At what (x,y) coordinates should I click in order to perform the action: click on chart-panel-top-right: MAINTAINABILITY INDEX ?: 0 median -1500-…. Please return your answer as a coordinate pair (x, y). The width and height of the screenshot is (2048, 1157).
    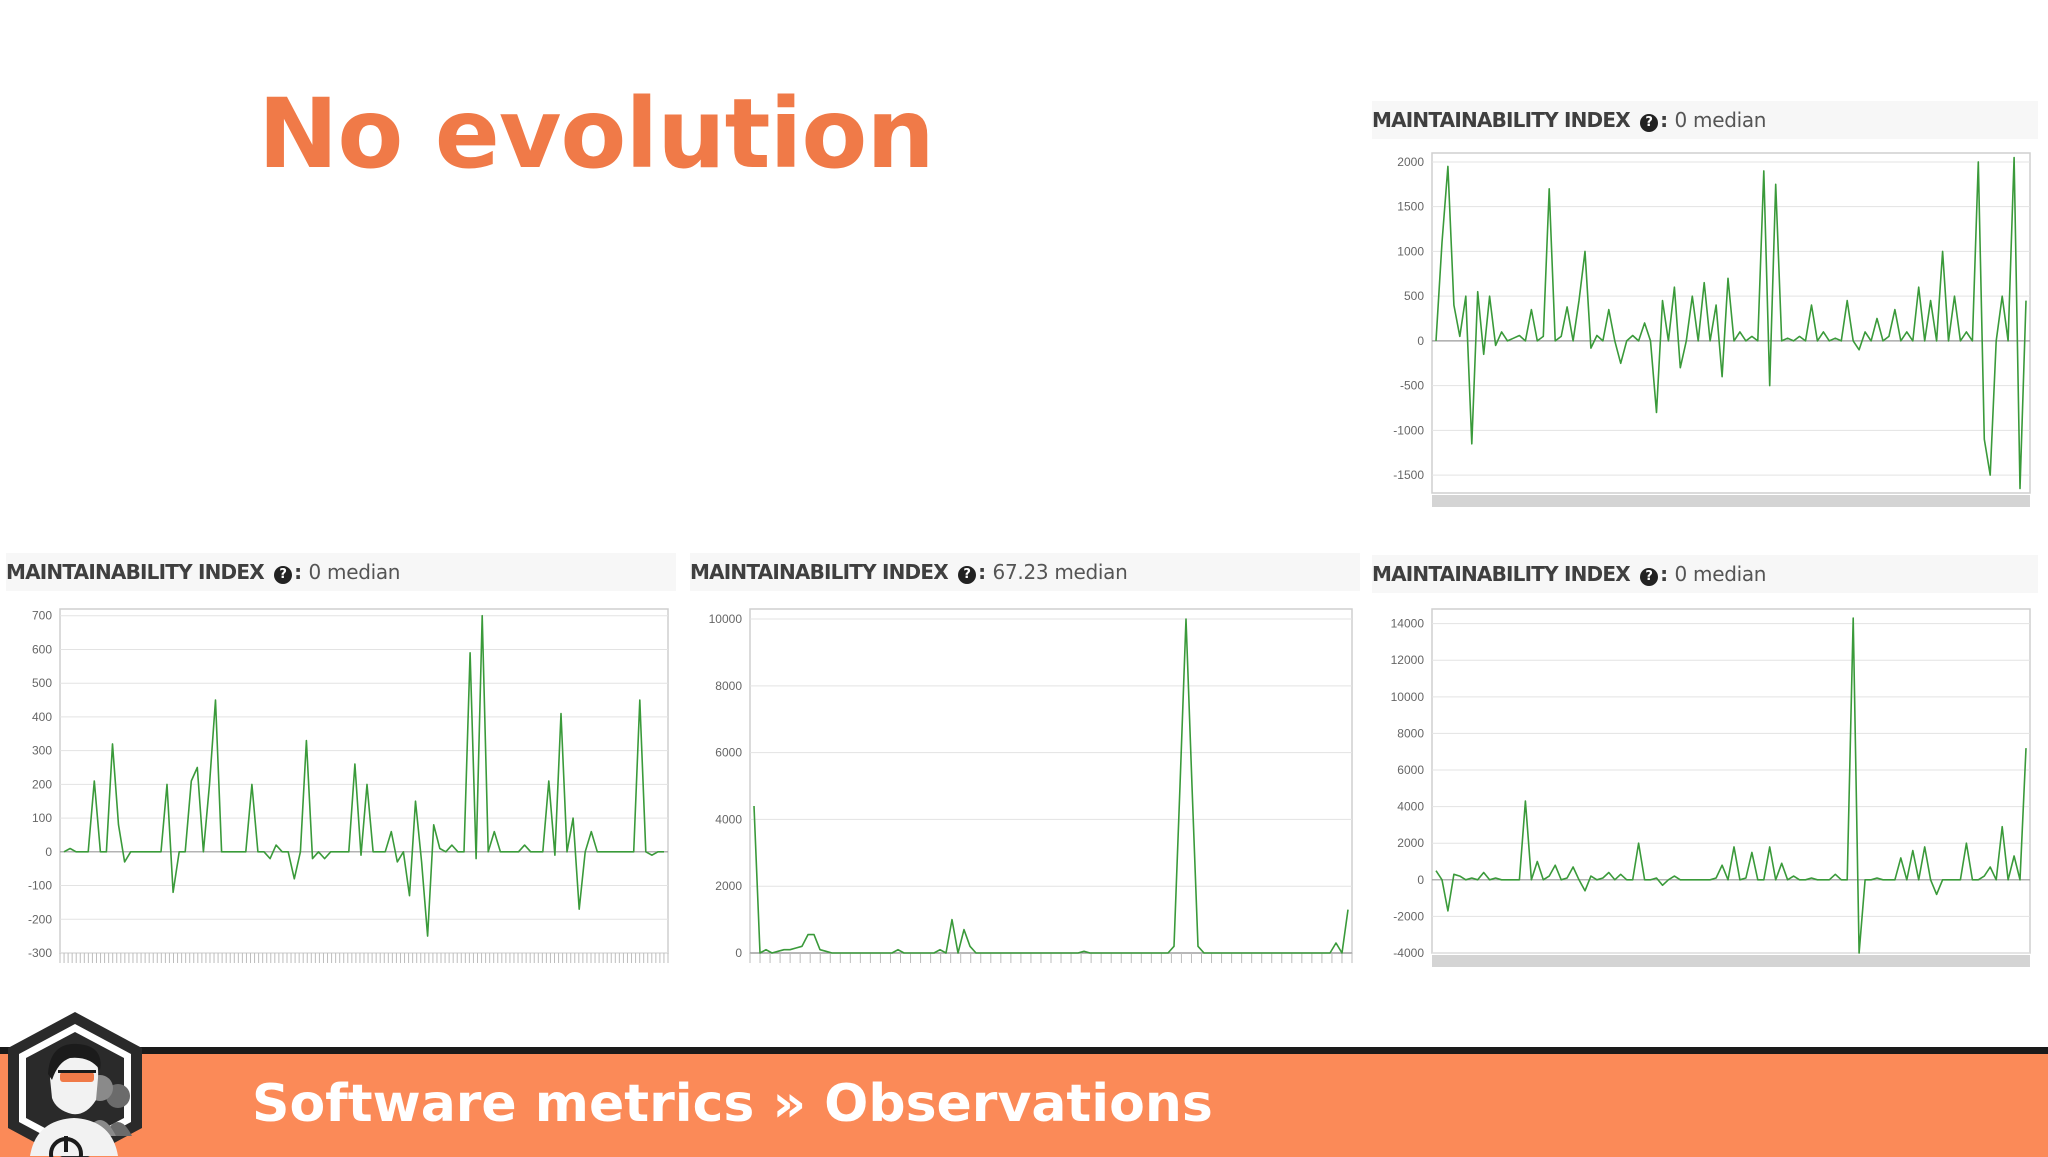
    Looking at the image, I should click on (1705, 314).